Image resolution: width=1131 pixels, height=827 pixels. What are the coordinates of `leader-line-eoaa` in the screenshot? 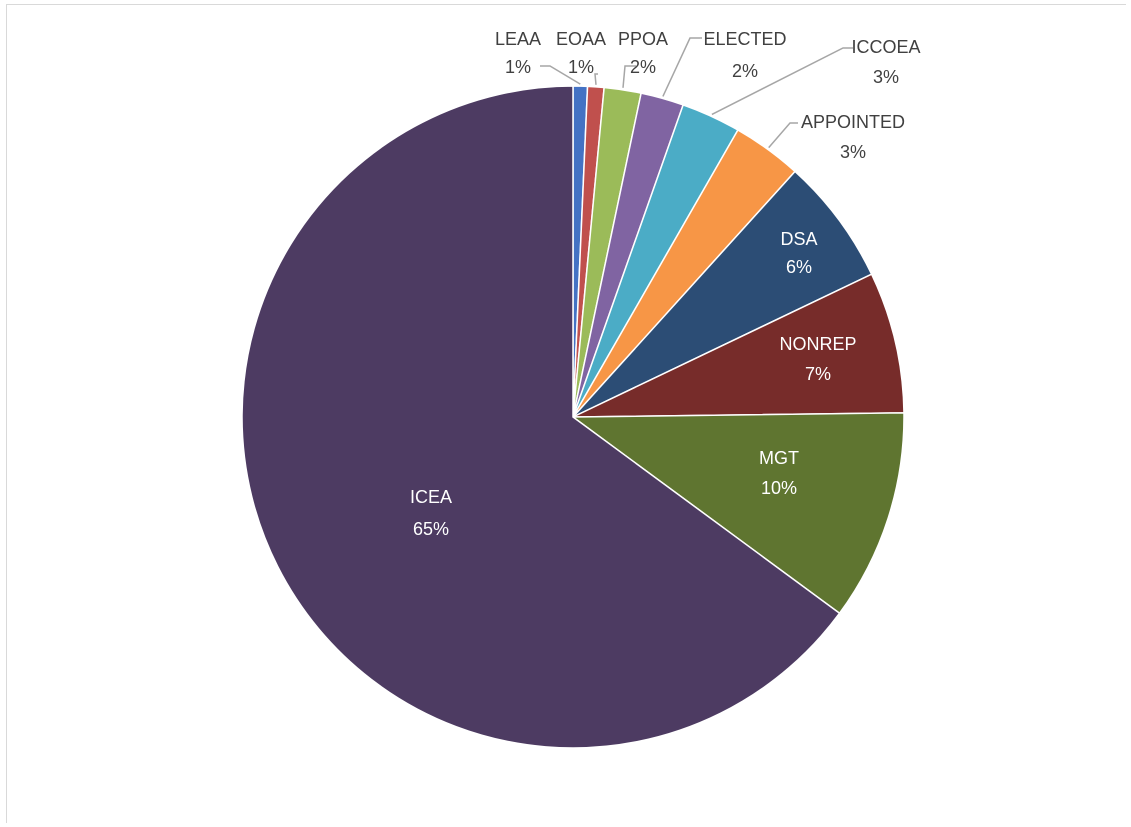 It's located at (596, 79).